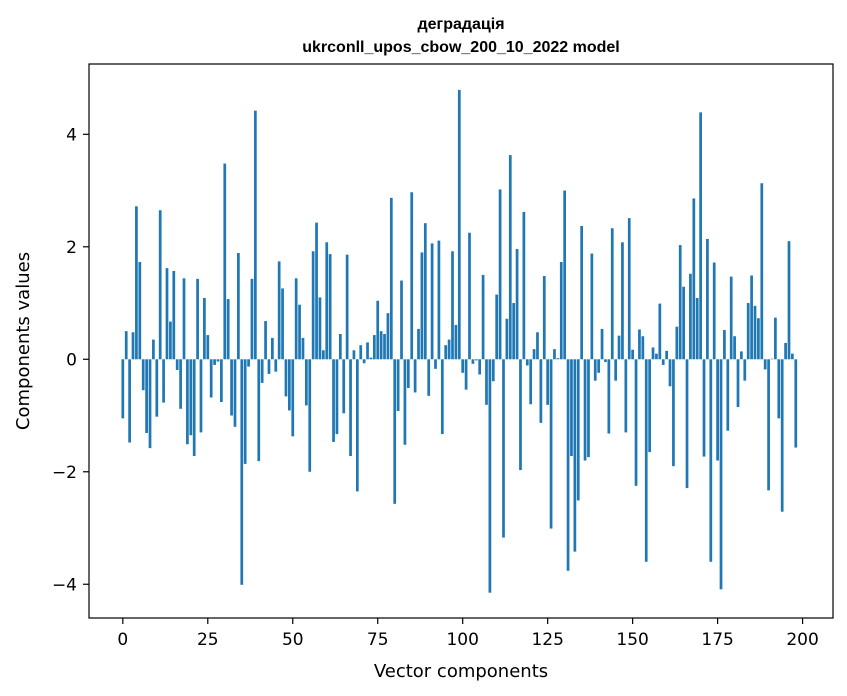  I want to click on chart-title: деградація, so click(460, 24).